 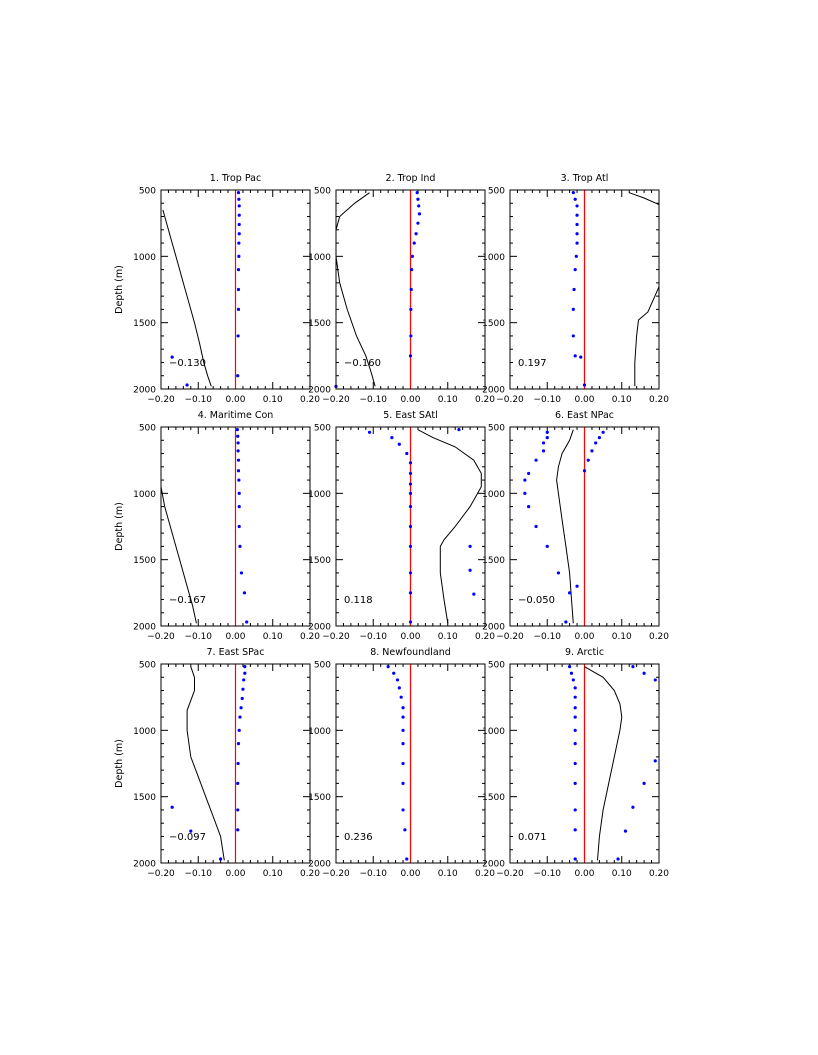 I want to click on y-axis-label: Depth (m), so click(x=119, y=763).